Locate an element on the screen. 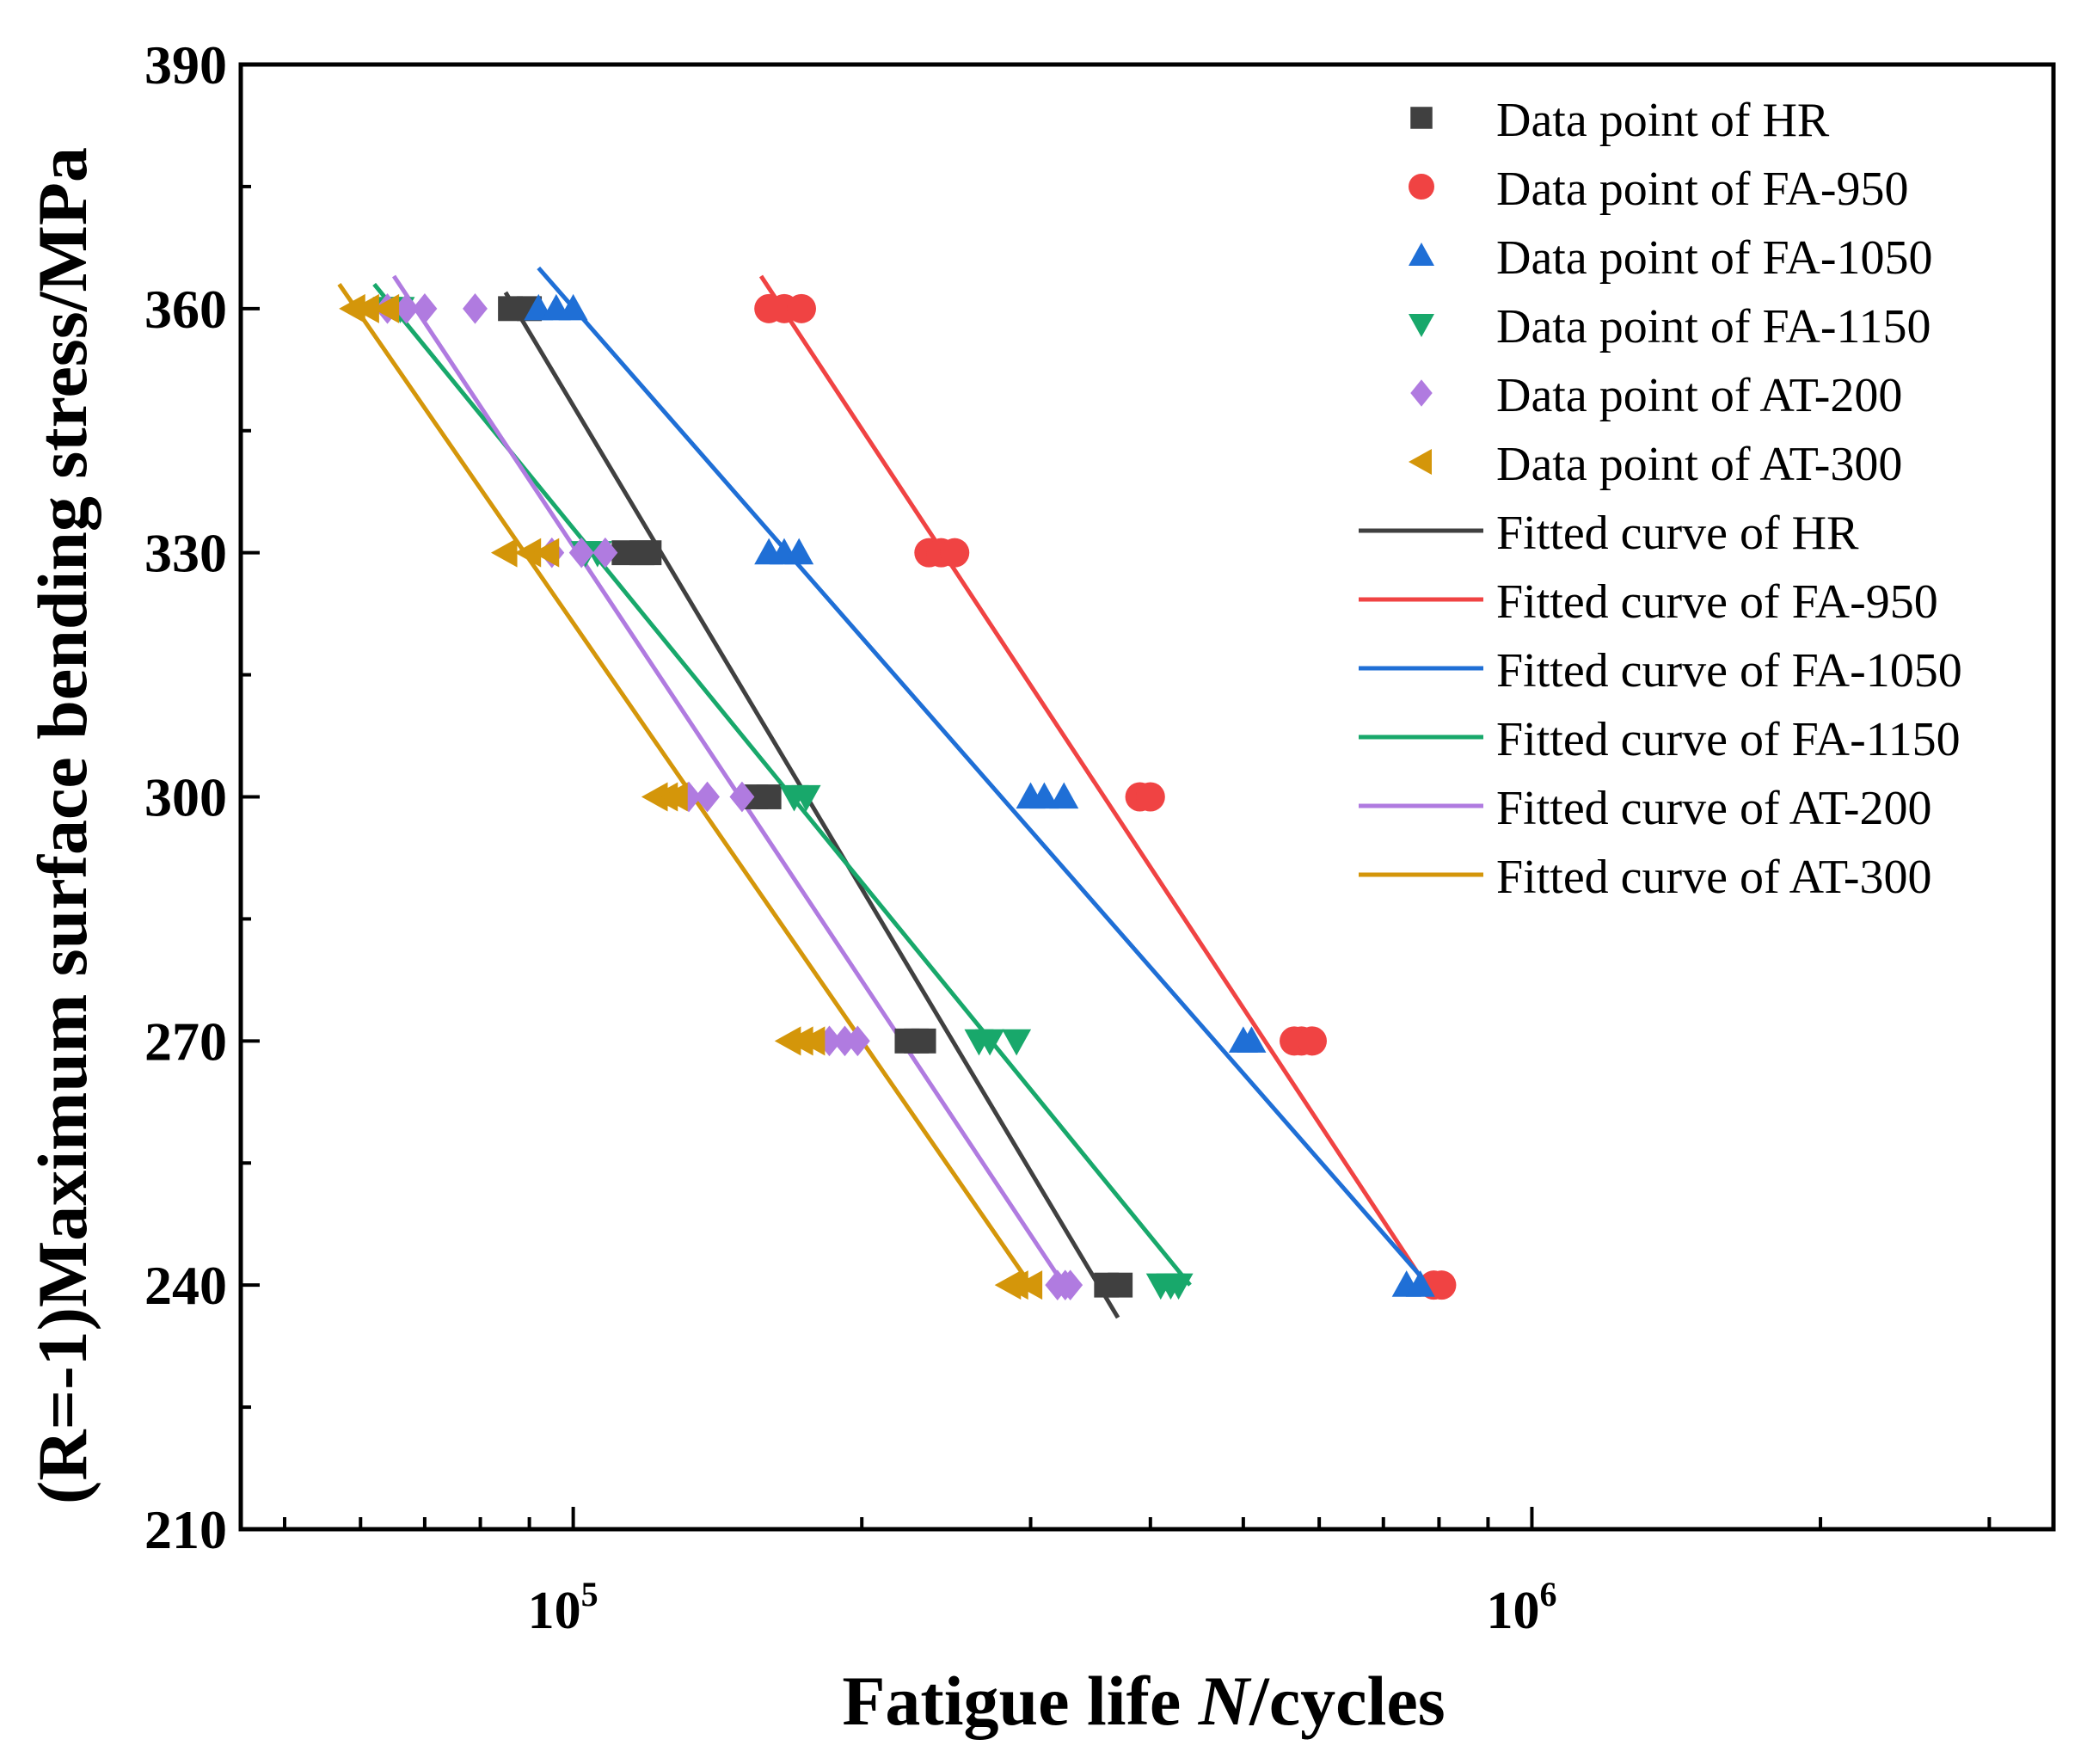  legend-label-fit-fa-1150: Fitted curve of FA-1150 is located at coordinates (1728, 740).